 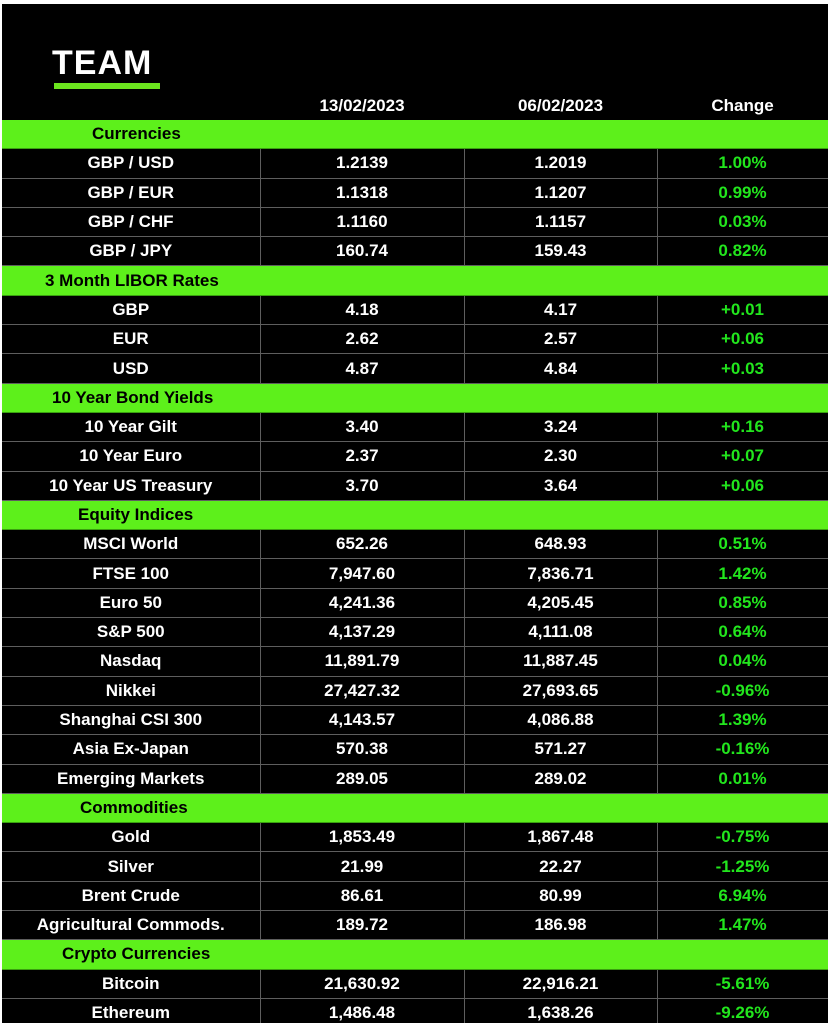 I want to click on instrument-name: S&P 500, so click(x=131, y=632).